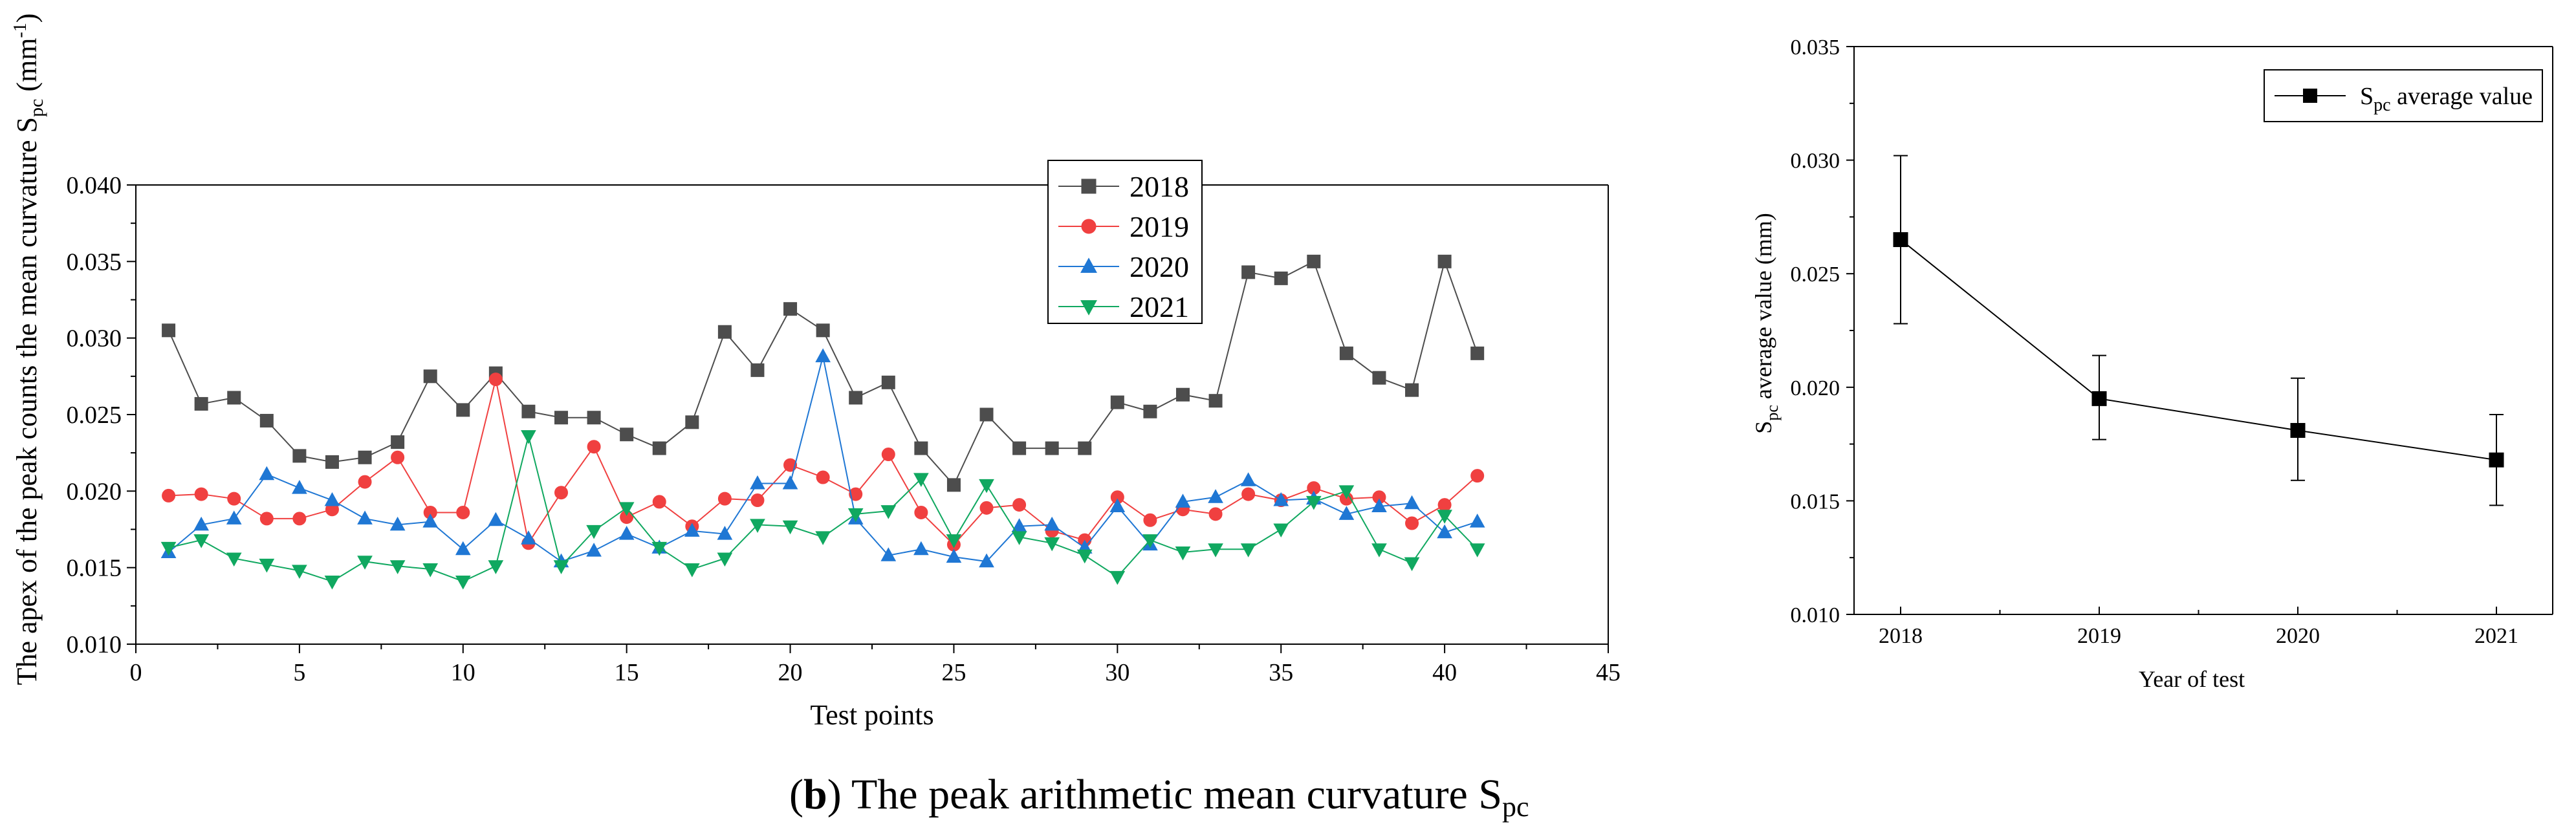  What do you see at coordinates (2310, 96) in the screenshot?
I see `right-legend-marker` at bounding box center [2310, 96].